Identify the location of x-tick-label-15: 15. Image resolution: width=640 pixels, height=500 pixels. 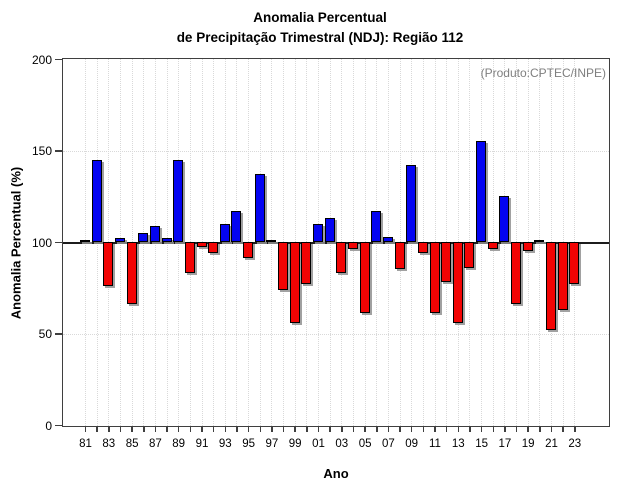
(481, 444).